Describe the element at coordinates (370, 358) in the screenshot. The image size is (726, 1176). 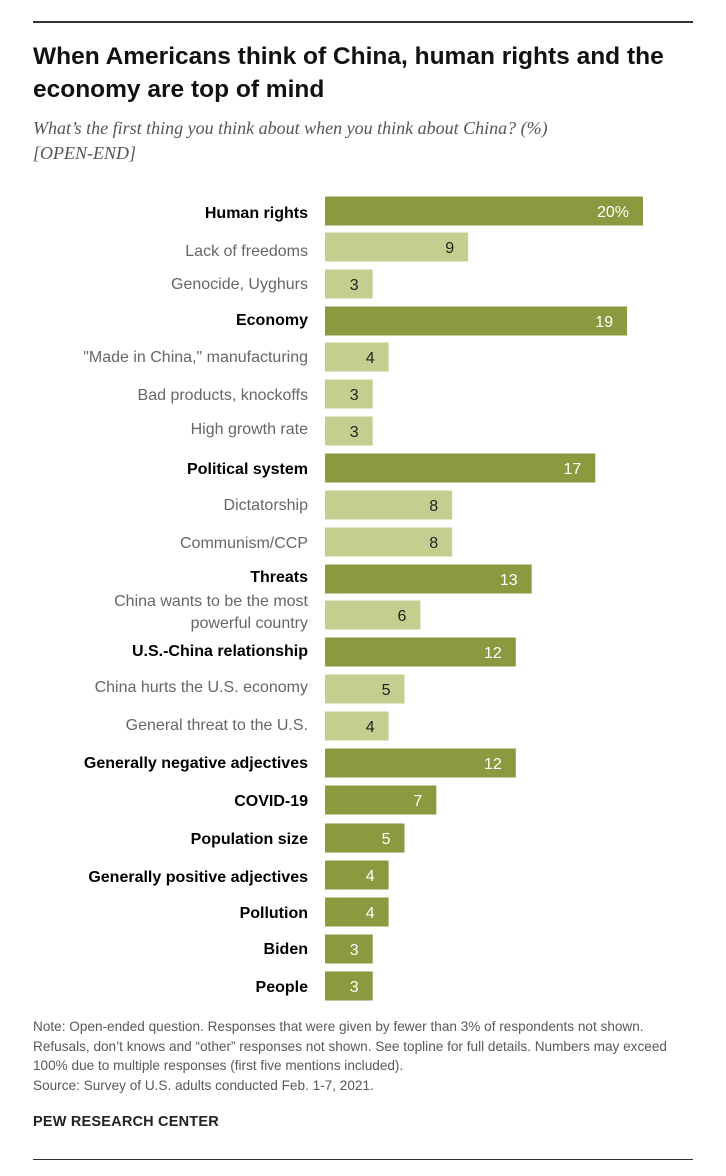
I see `value-label-made-in-china-manufacturing: 4` at that location.